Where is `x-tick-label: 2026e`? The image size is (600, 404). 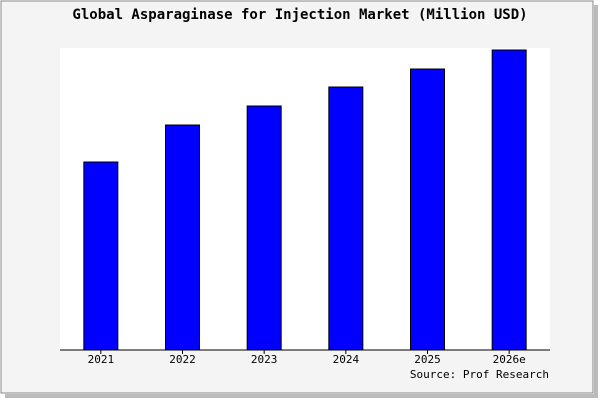
x-tick-label: 2026e is located at coordinates (509, 359).